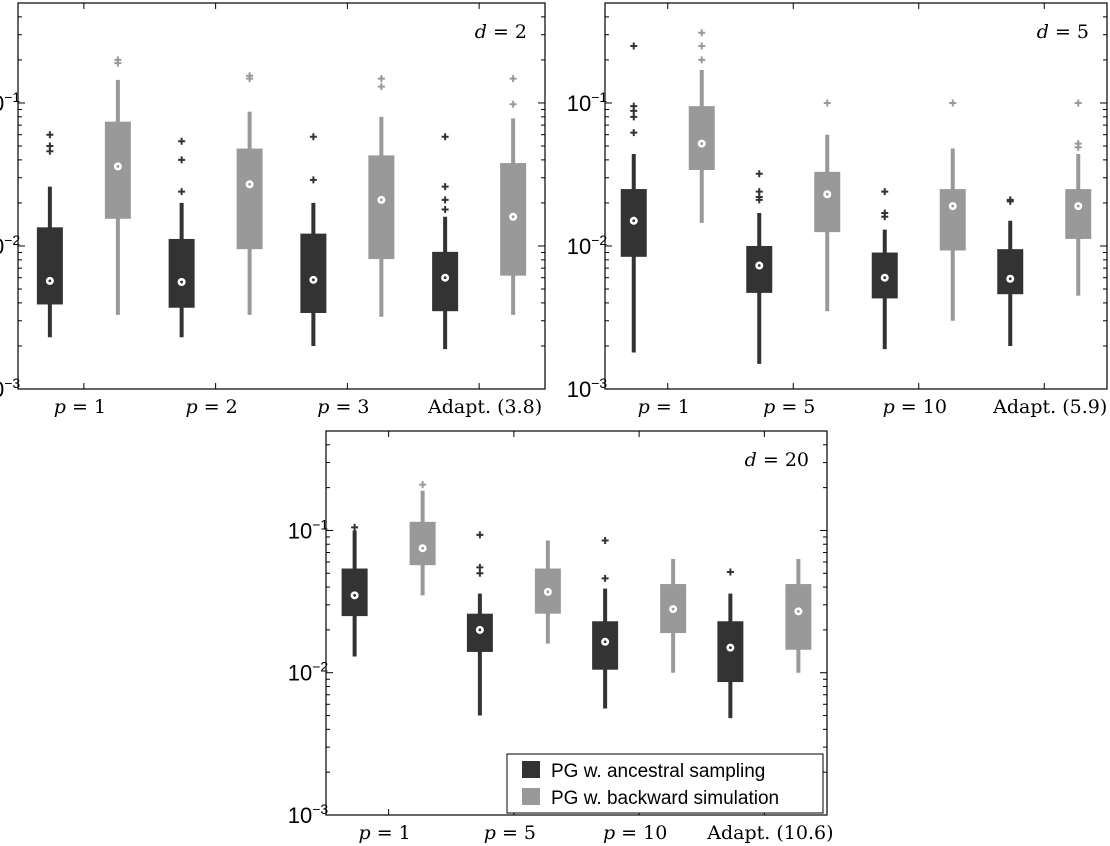 The width and height of the screenshot is (1110, 846). What do you see at coordinates (501, 32) in the screenshot?
I see `panel-title: d = 2` at bounding box center [501, 32].